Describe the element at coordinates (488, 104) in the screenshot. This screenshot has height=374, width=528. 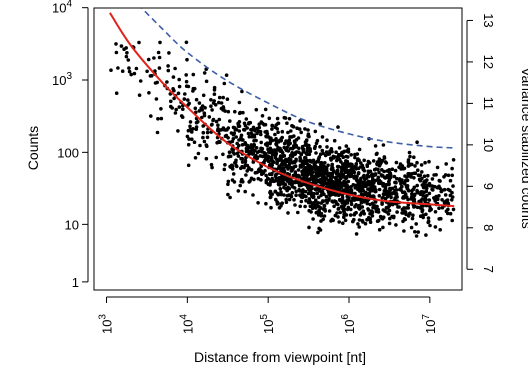
I see `y2-tick-label: 11` at that location.